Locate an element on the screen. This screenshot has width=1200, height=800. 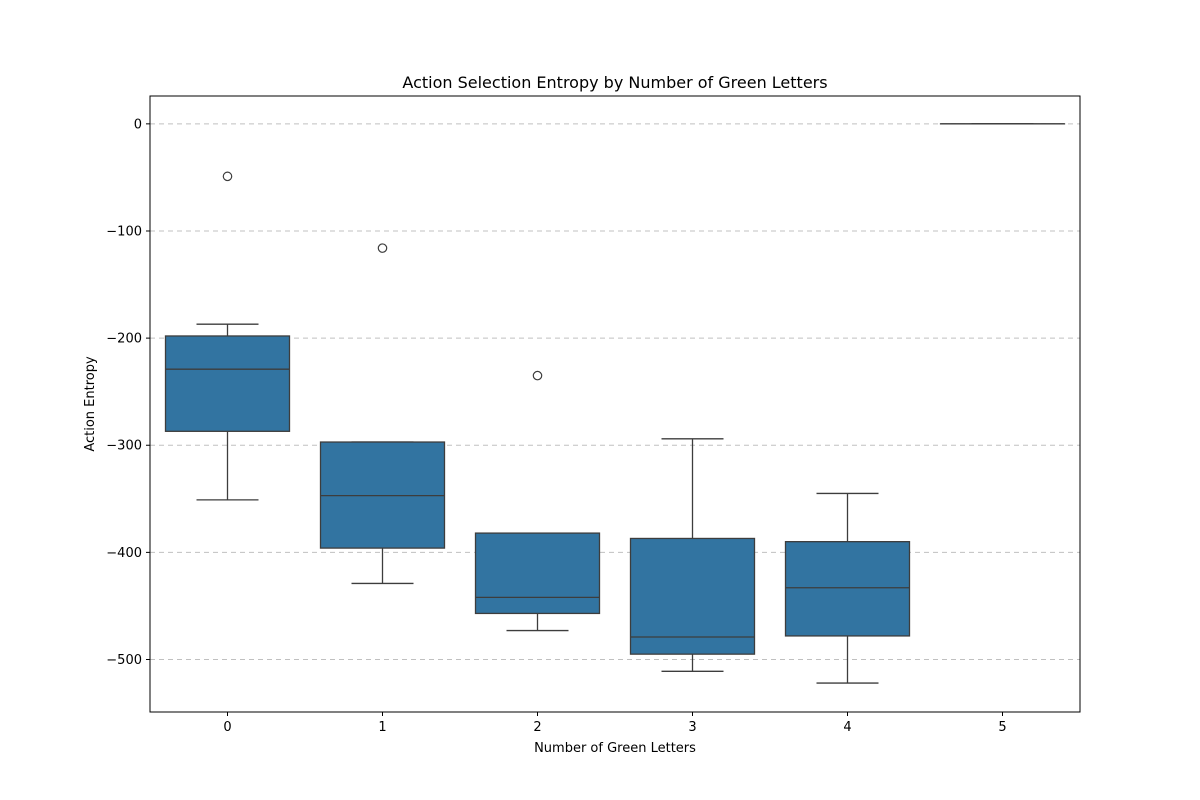
x-axis-ticks: 0 1 2 3 4 5 is located at coordinates (615, 723).